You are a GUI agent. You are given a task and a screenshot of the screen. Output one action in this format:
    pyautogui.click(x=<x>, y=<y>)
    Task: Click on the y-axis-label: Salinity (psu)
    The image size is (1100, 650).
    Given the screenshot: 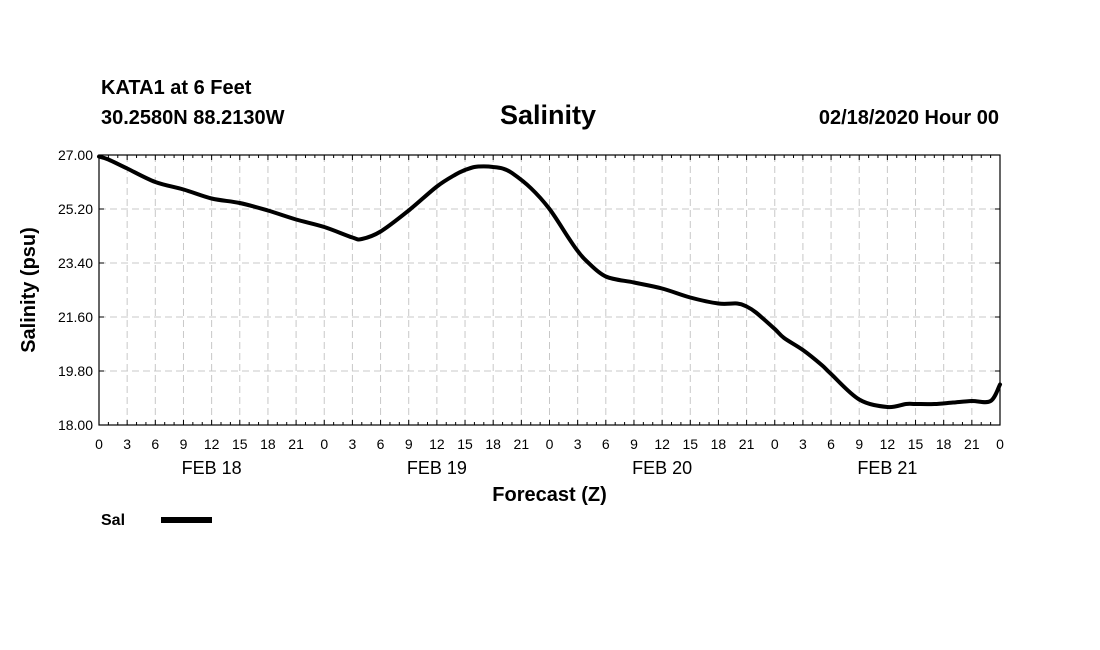 What is the action you would take?
    pyautogui.click(x=29, y=290)
    